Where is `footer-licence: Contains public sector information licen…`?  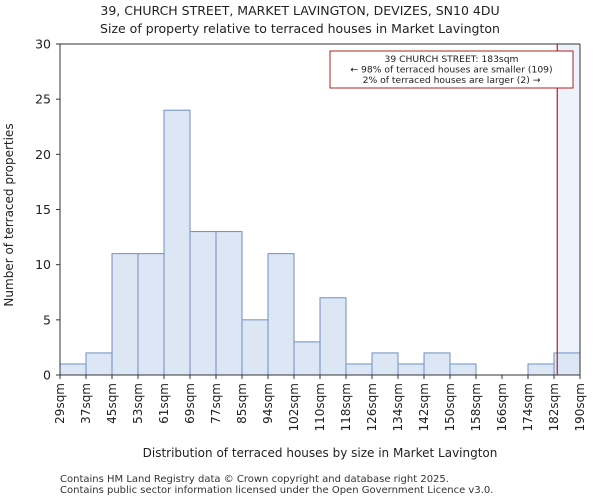 footer-licence: Contains public sector information licen… is located at coordinates (277, 490).